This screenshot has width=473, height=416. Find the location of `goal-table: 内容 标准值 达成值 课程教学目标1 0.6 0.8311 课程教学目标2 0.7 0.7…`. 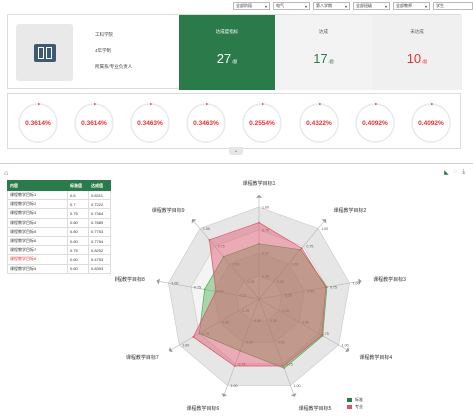

goal-table: 内容 标准值 达成值 课程教学目标1 0.6 0.8311 课程教学目标2 0.7 0.7… is located at coordinates (59, 227).